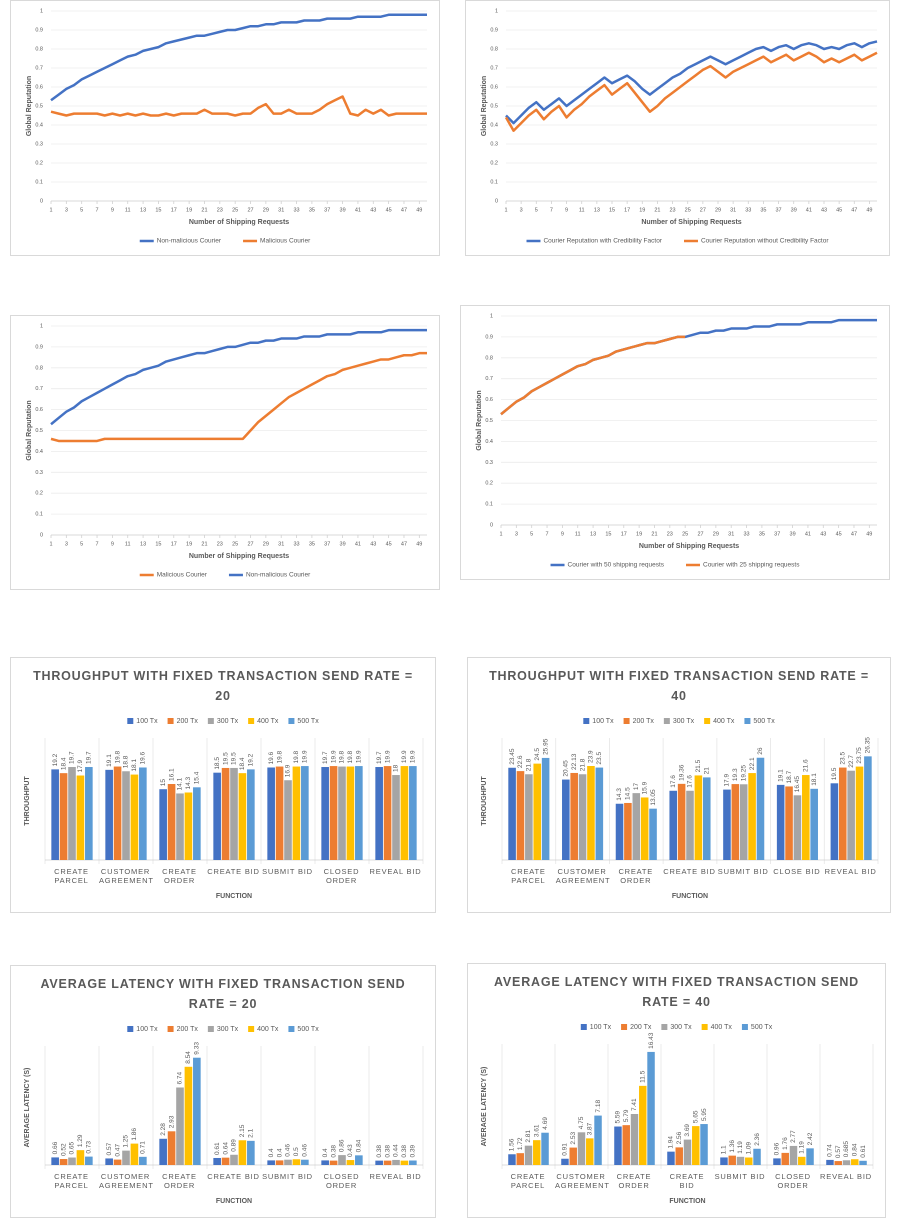 This screenshot has width=901, height=1220. I want to click on x-tick-label: 49, so click(869, 210).